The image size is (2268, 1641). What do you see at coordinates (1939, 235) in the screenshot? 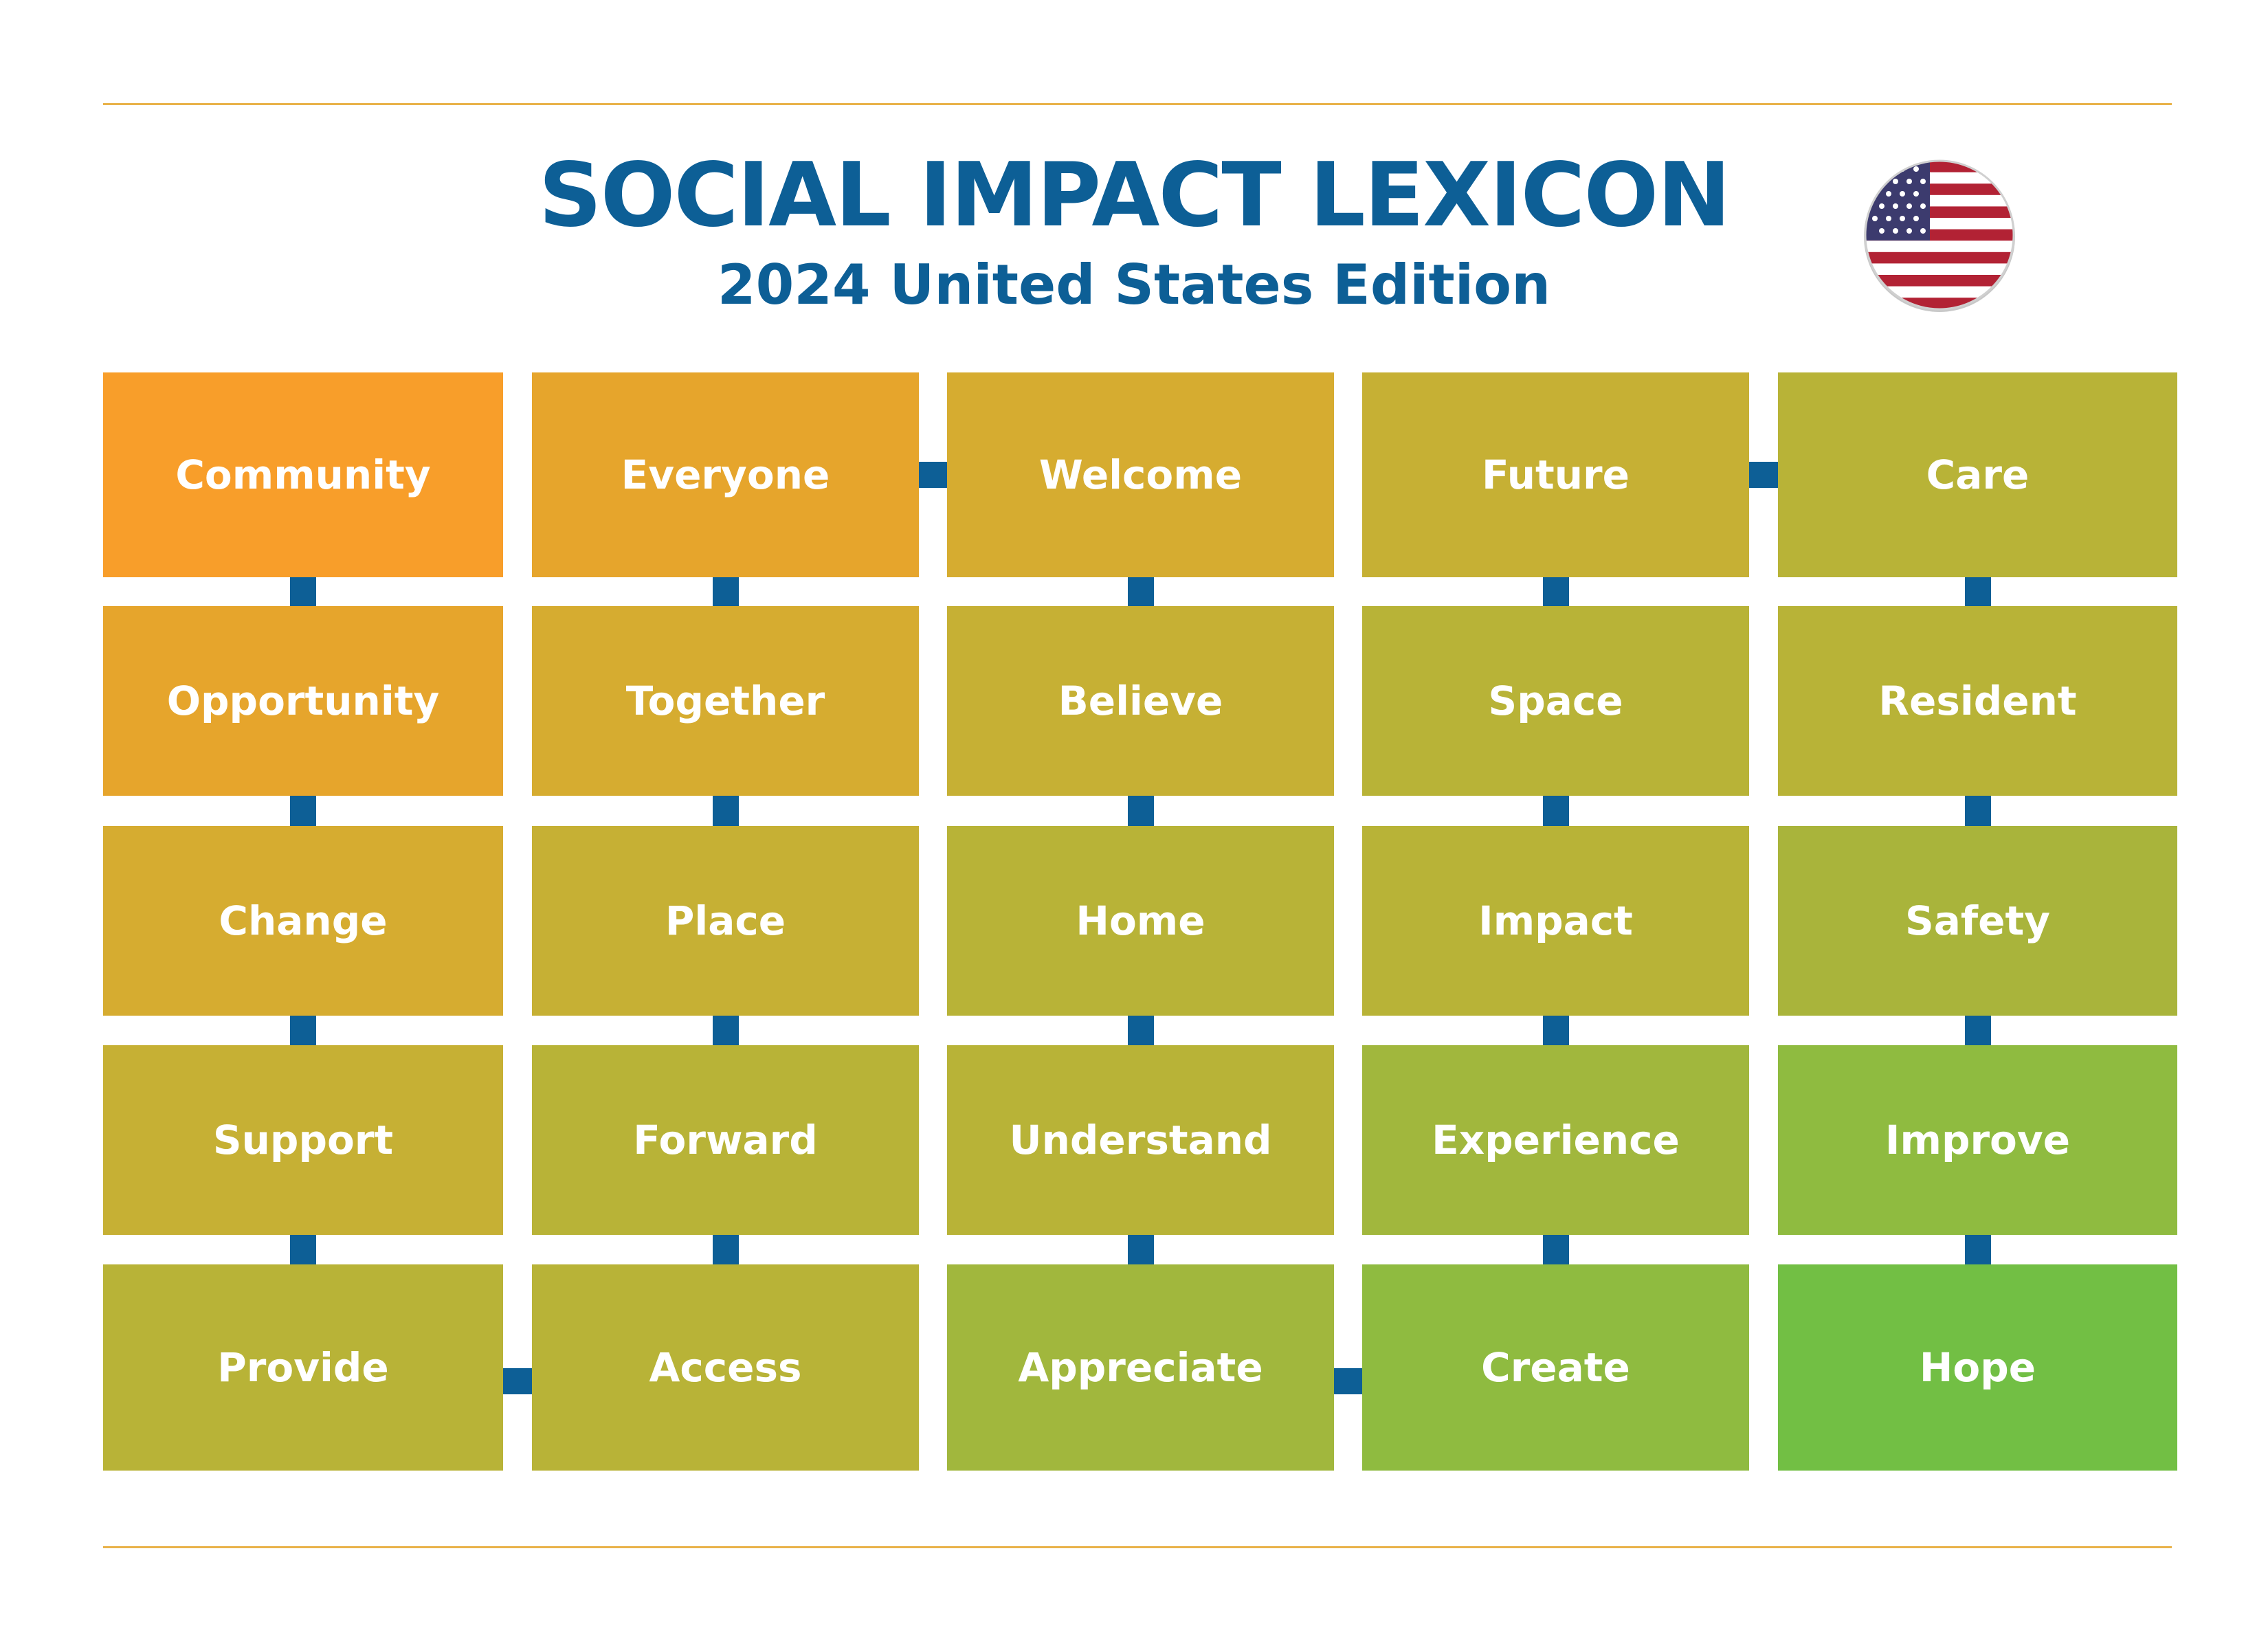
I see `us-flag-icon` at bounding box center [1939, 235].